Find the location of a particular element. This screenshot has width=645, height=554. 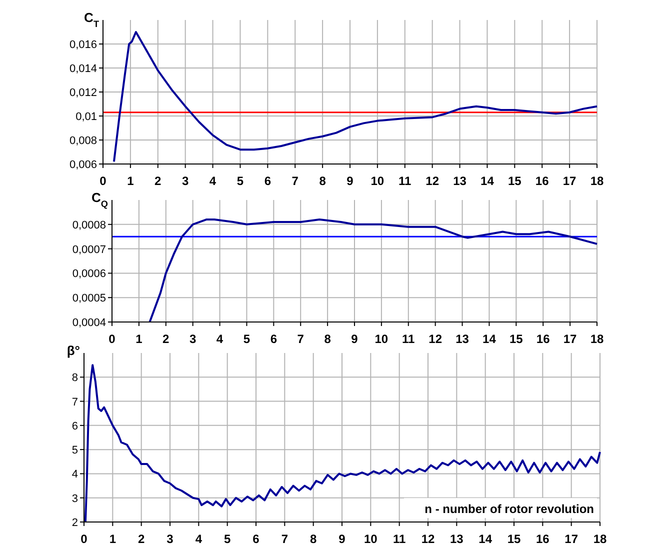

y-axis-title: β° is located at coordinates (73, 350).